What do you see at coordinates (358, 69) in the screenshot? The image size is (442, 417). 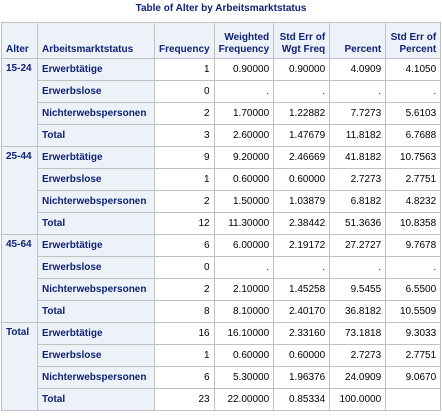 I see `percent-cell: 4.0909` at bounding box center [358, 69].